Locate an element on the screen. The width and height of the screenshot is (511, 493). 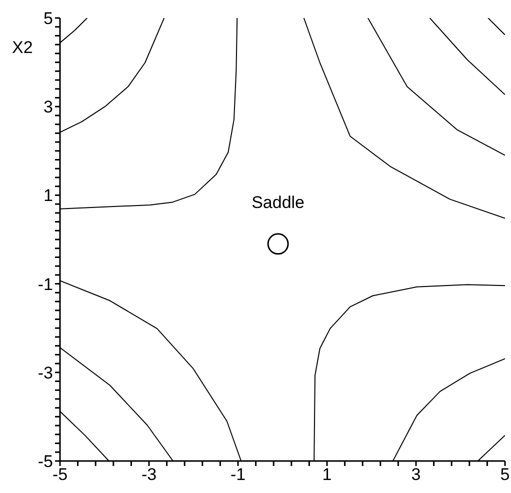
y-tick-label: 3 is located at coordinates (48, 107).